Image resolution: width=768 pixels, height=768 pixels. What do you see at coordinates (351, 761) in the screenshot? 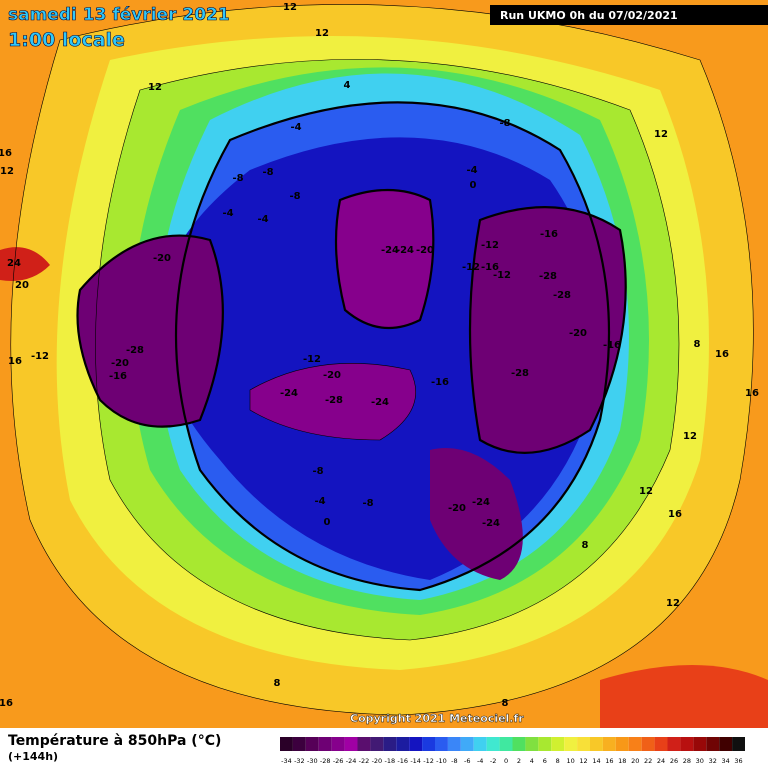
I see `colorbar-label: -24` at bounding box center [351, 761].